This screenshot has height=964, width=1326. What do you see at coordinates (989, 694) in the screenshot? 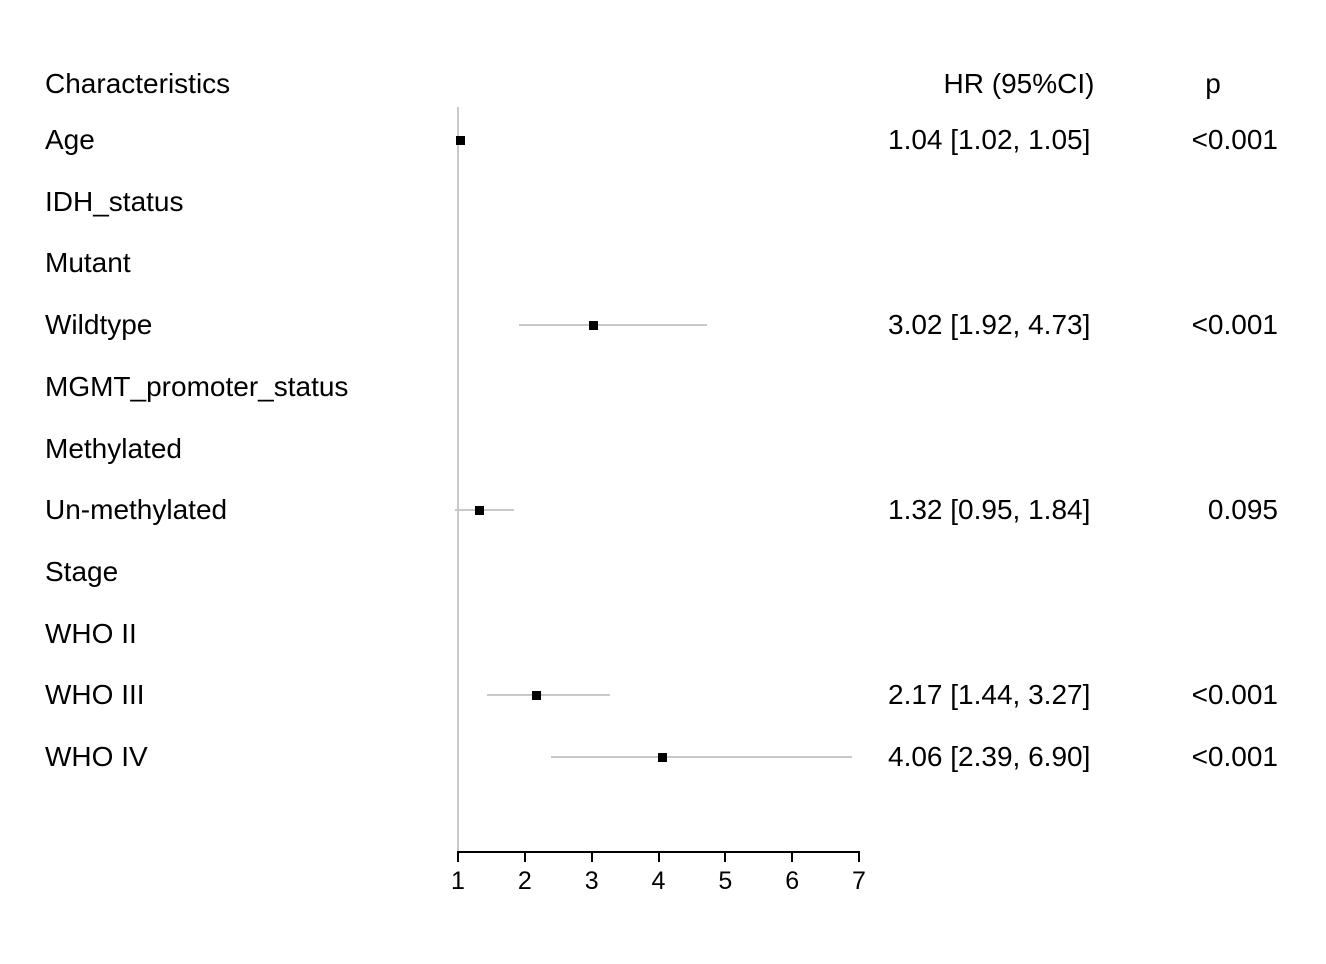
I see `row-hr-ci: 2.17 [1.44, 3.27]` at bounding box center [989, 694].